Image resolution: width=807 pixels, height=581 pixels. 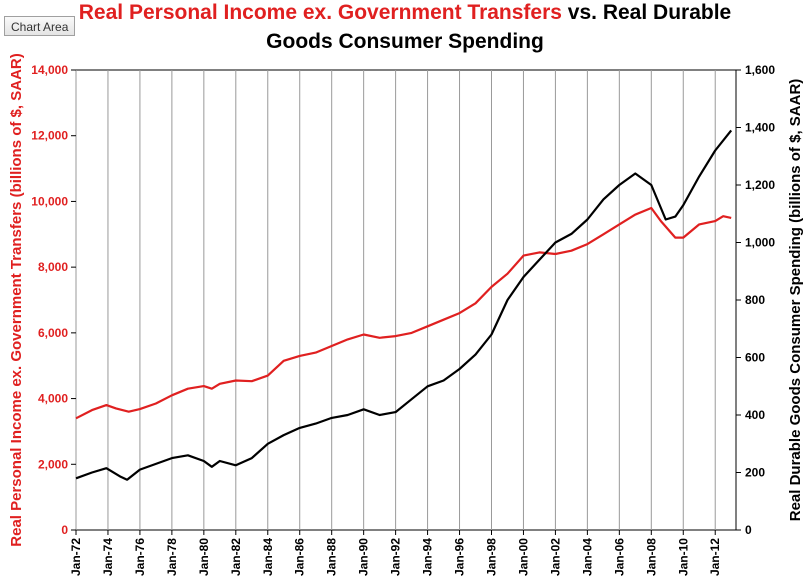 What do you see at coordinates (460, 557) in the screenshot?
I see `x-tick-label: Jan-96` at bounding box center [460, 557].